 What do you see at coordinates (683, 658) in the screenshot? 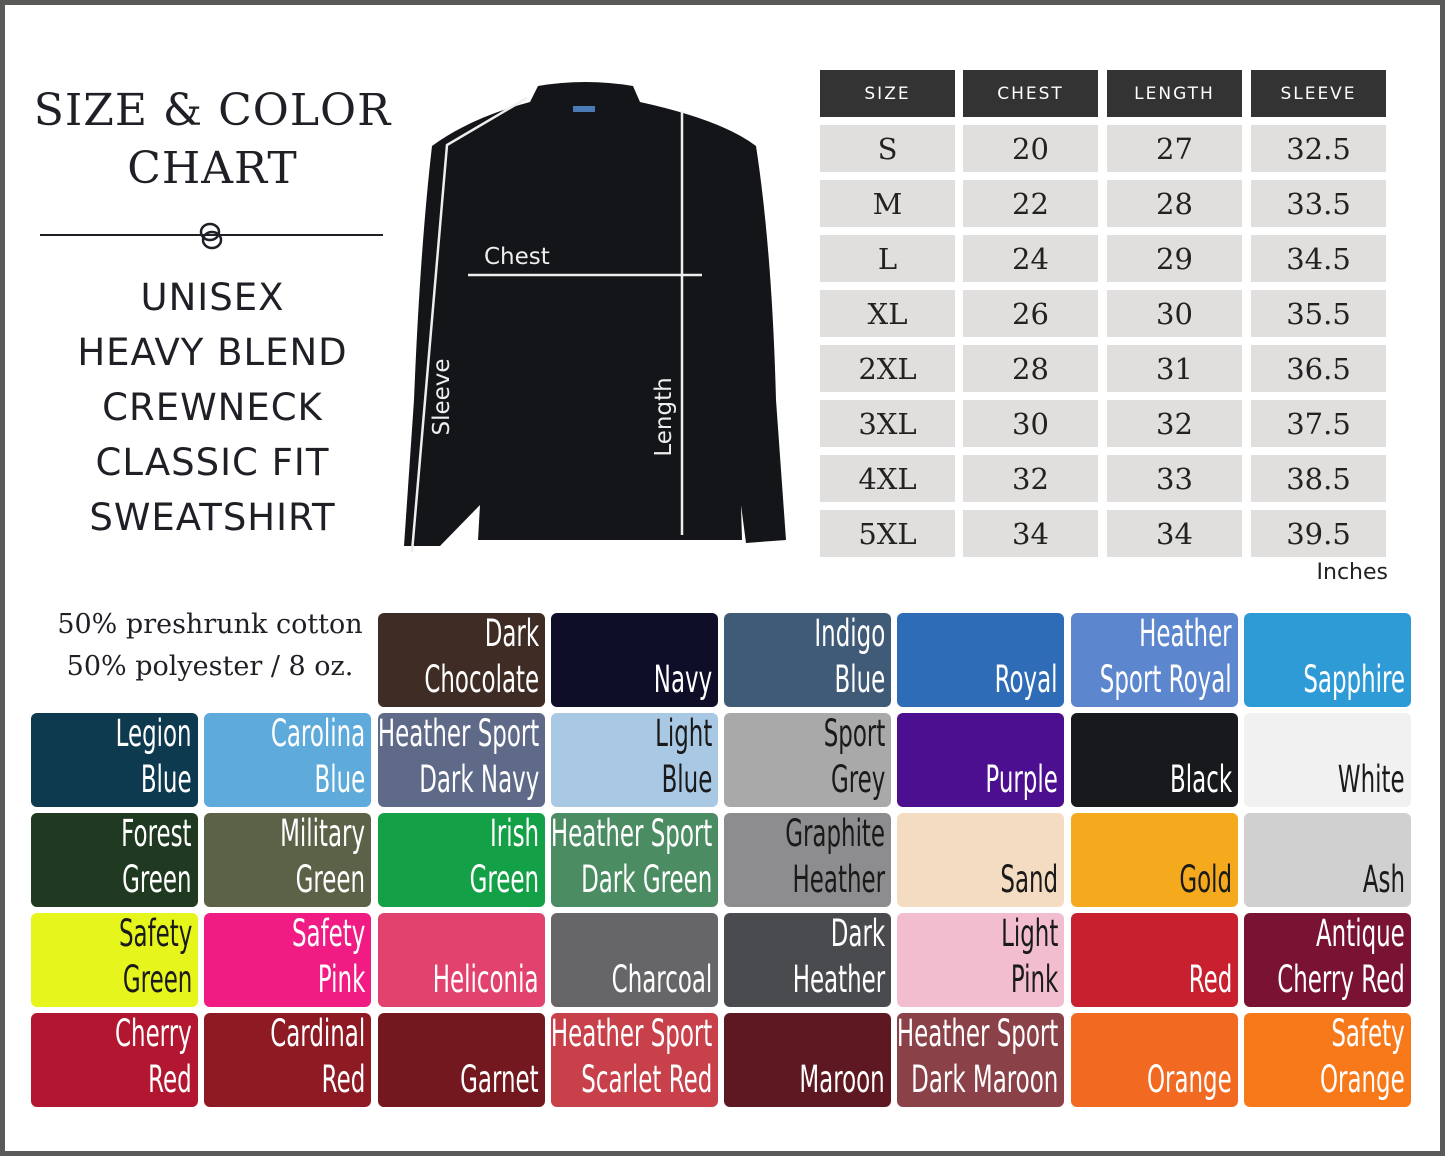
I see `color-swatch-label: Navy` at bounding box center [683, 658].